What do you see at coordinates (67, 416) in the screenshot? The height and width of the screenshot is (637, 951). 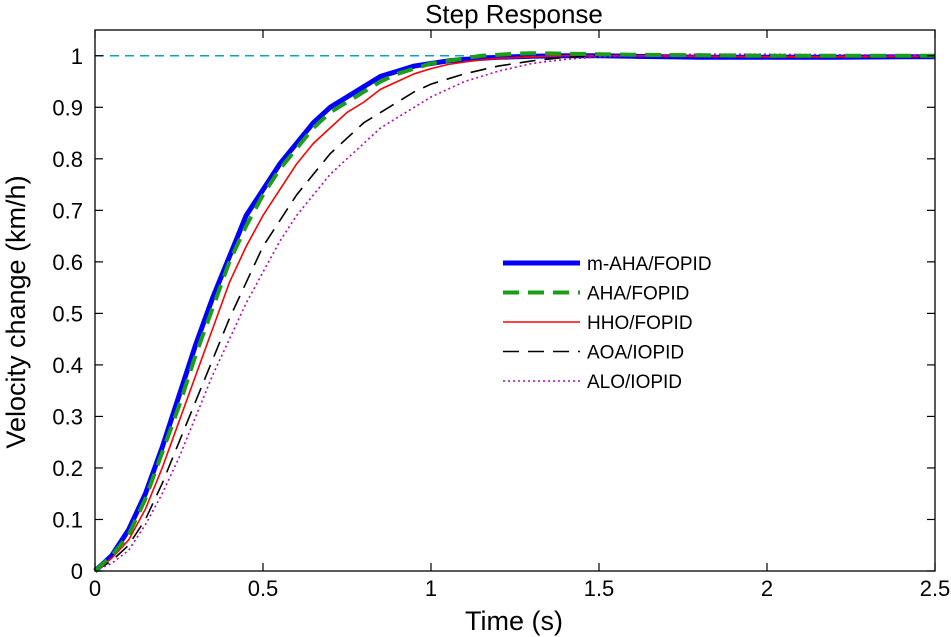 I see `y-tick-label: 0.3` at bounding box center [67, 416].